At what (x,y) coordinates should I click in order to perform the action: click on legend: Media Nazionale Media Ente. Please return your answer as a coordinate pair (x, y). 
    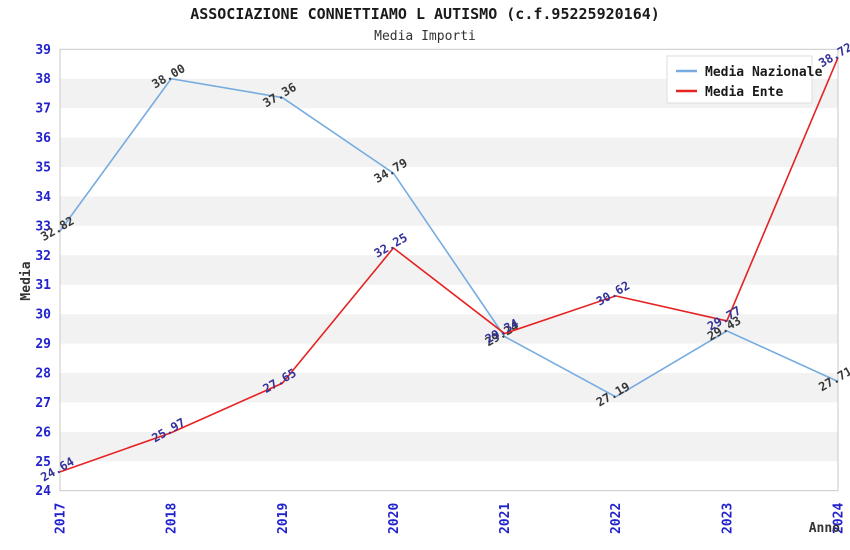
    Looking at the image, I should click on (744, 79).